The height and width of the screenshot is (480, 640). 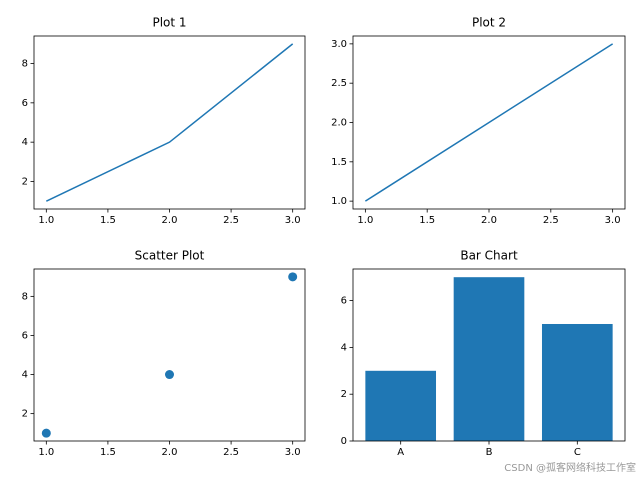 I want to click on y-tick-label: 2.5, so click(x=339, y=83).